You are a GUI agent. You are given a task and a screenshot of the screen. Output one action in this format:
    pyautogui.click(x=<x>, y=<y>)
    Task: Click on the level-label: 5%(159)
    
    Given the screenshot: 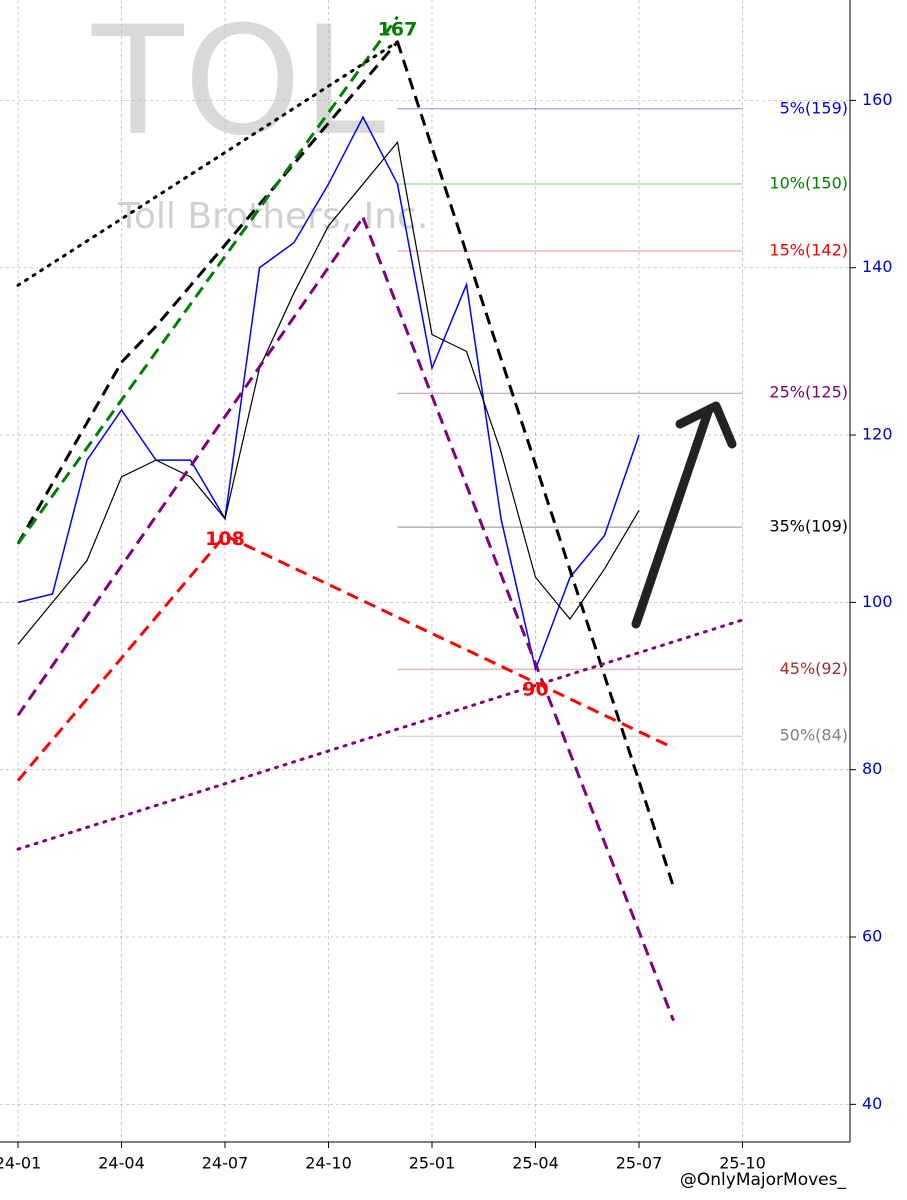 What is the action you would take?
    pyautogui.click(x=814, y=107)
    